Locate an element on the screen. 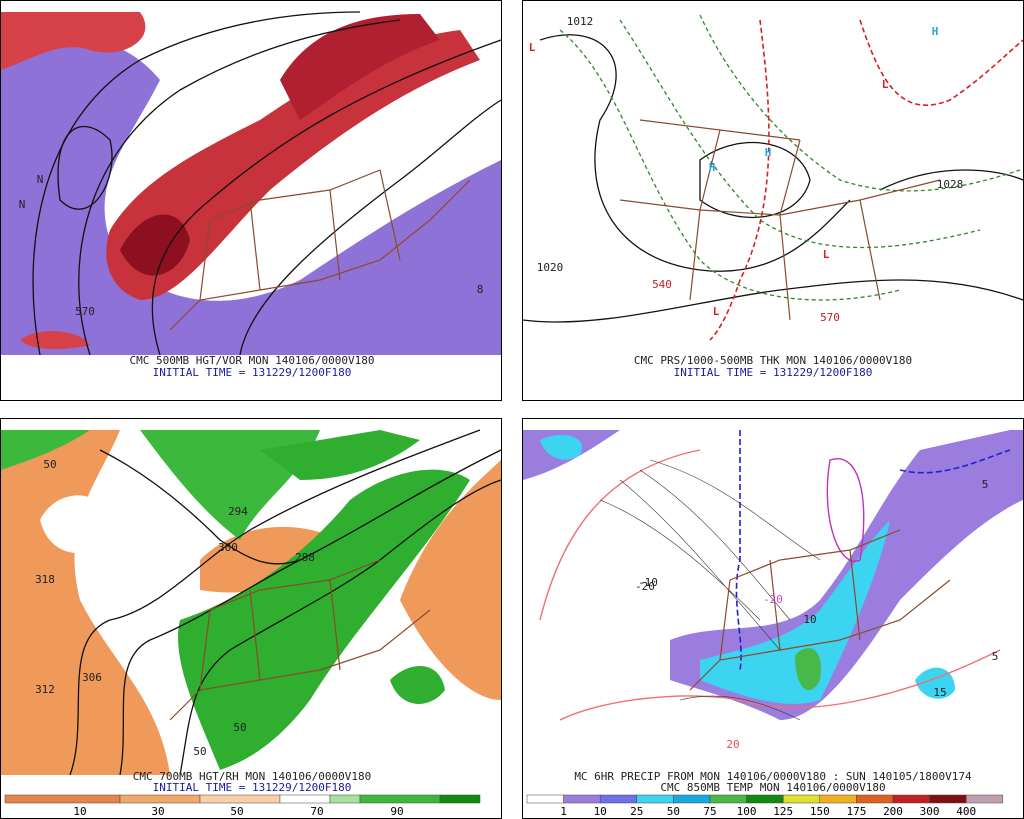 Image resolution: width=1024 pixels, height=819 pixels. map-label: 1028 is located at coordinates (950, 184).